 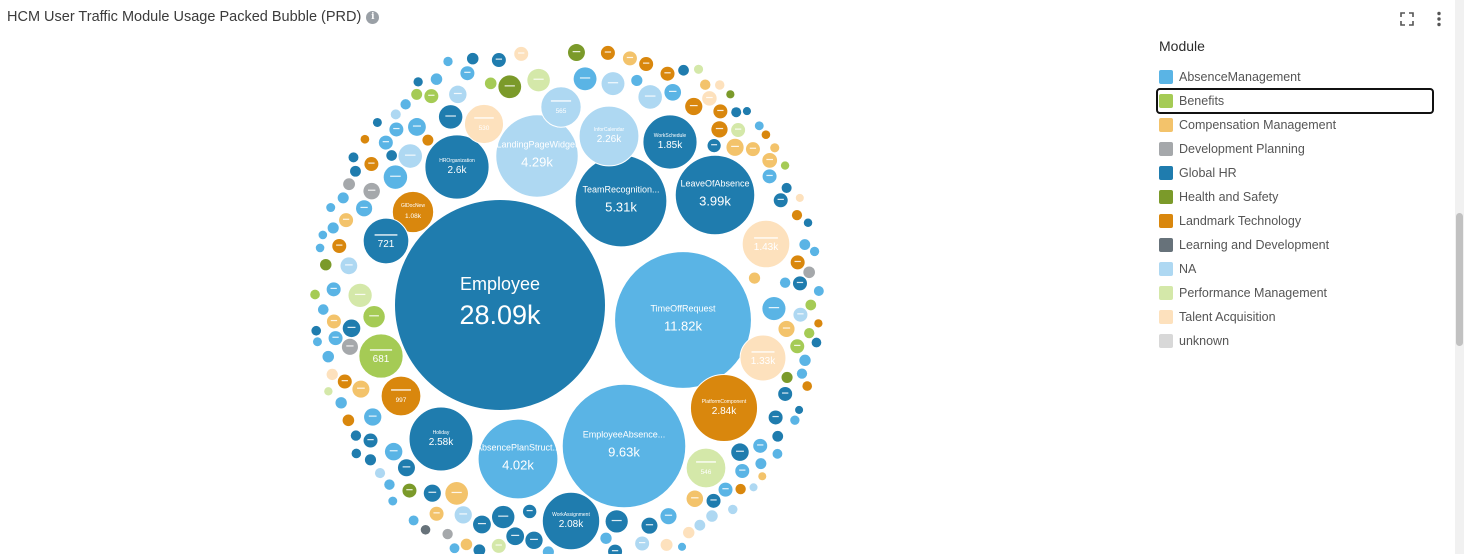 What do you see at coordinates (373, 17) in the screenshot?
I see `info-icon: i` at bounding box center [373, 17].